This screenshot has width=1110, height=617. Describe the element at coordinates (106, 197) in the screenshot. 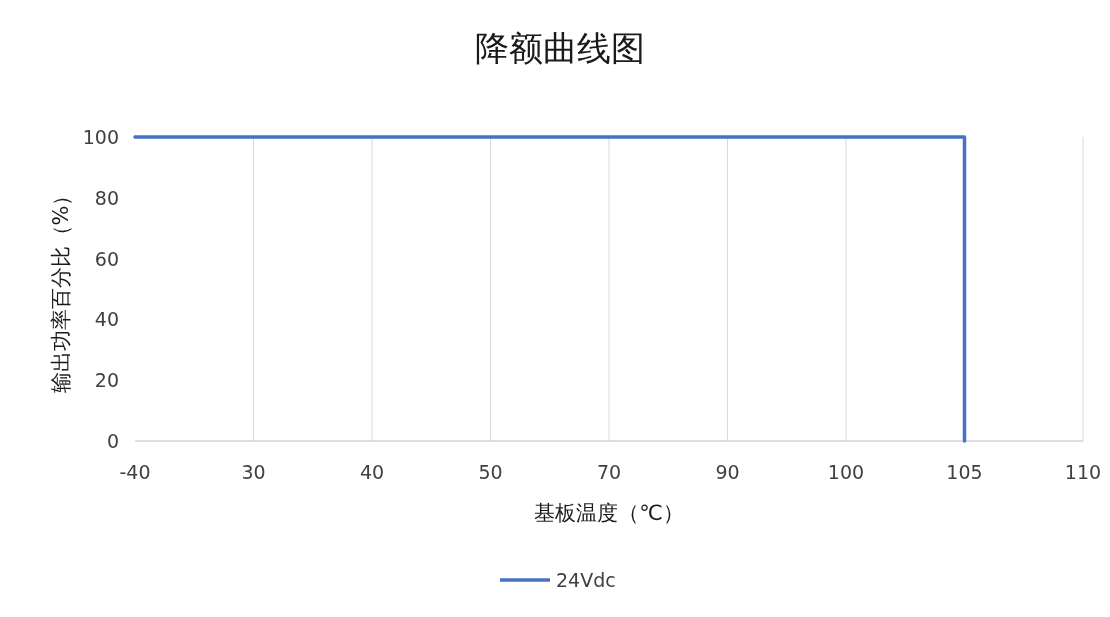

I see `y-tick-label: 80` at that location.